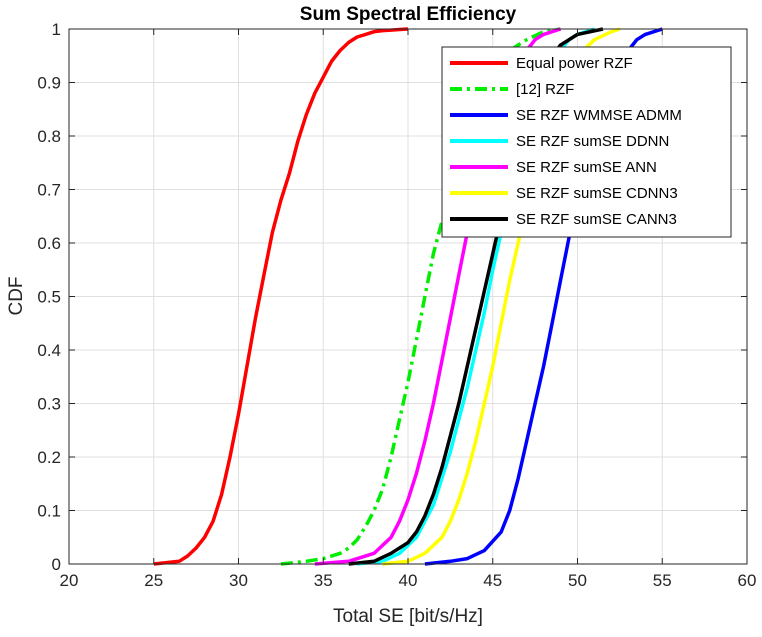 The width and height of the screenshot is (762, 637). I want to click on x-tick-label: 35, so click(323, 580).